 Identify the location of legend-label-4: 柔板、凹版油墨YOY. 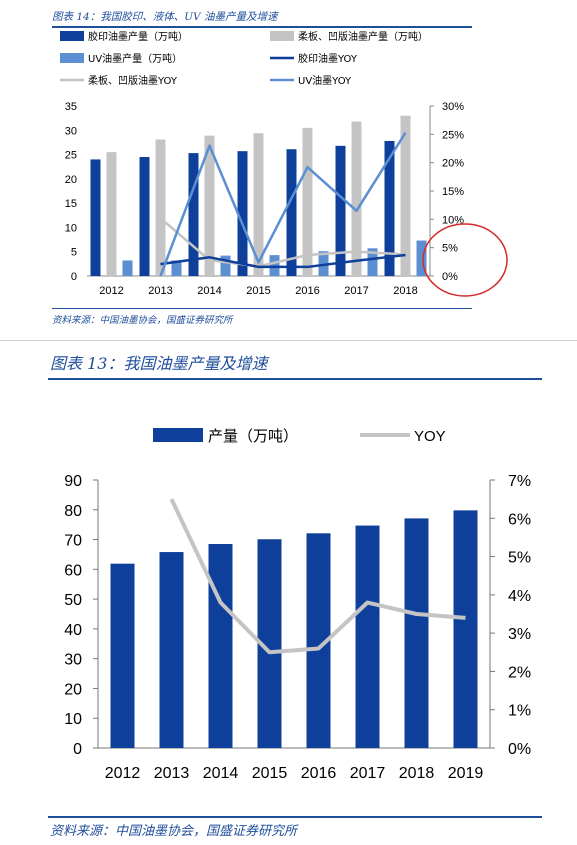
(133, 80).